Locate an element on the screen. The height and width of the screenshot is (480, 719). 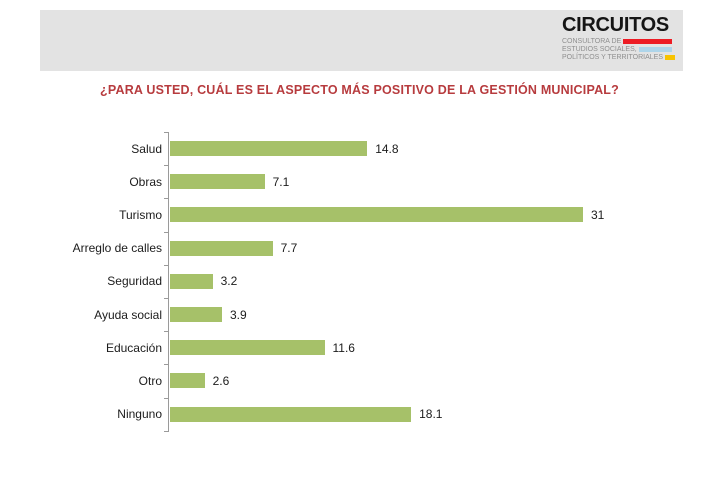
category-label: Educación is located at coordinates (133, 347).